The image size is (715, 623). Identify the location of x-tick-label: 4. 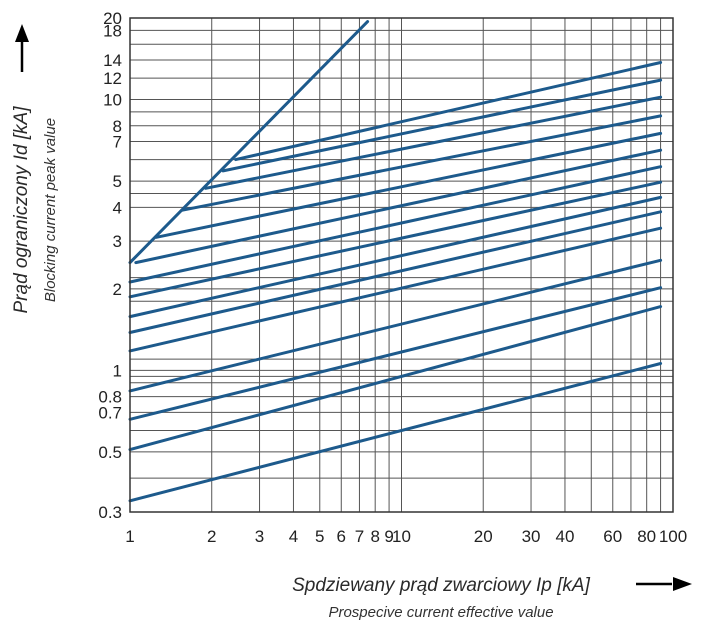
(293, 536).